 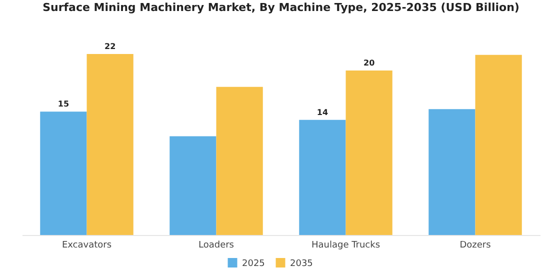 What do you see at coordinates (87, 245) in the screenshot?
I see `x-tick-label: Excavators` at bounding box center [87, 245].